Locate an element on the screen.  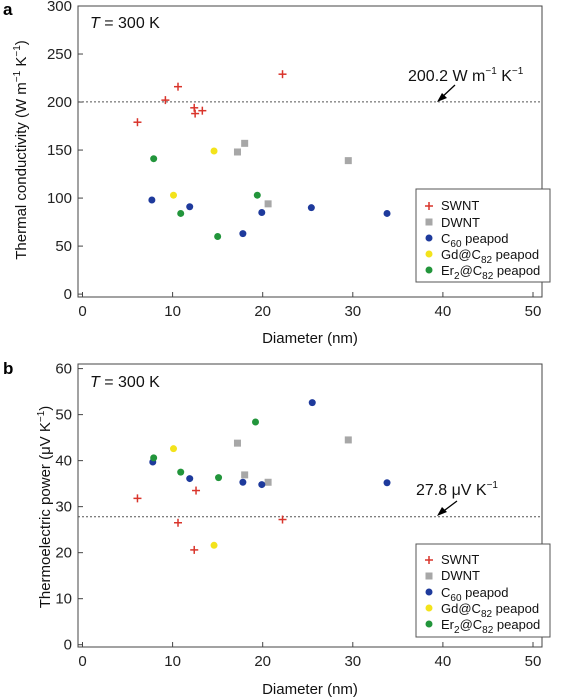
panel-b-legend-marker-c60-peapod is located at coordinates (429, 592).